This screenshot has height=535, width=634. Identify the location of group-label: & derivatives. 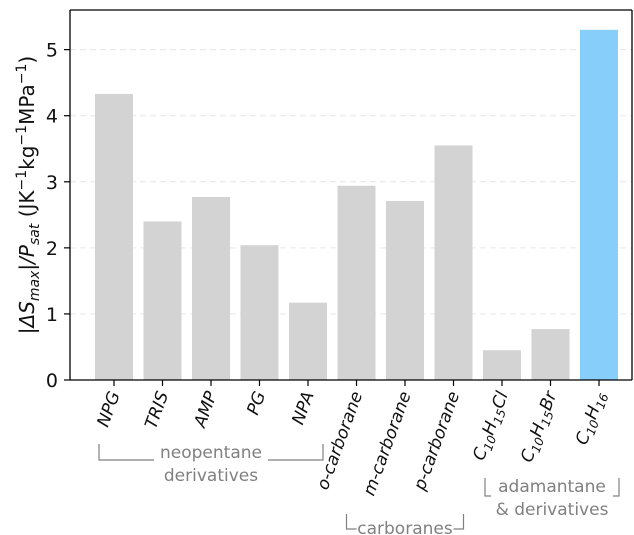
(552, 510).